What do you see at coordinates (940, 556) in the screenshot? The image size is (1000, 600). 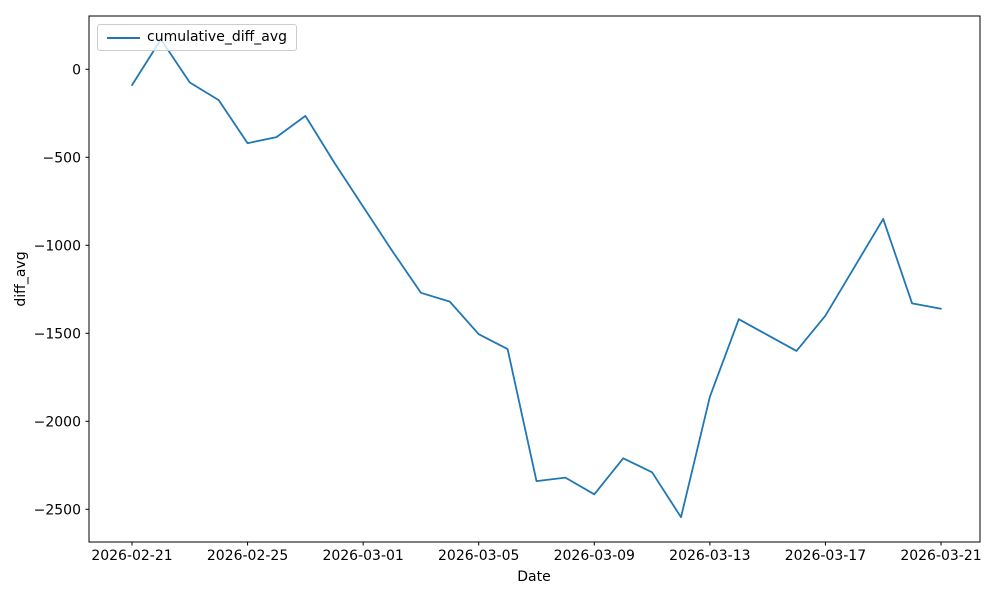 I see `x-tick-label: 2026-03-21` at bounding box center [940, 556].